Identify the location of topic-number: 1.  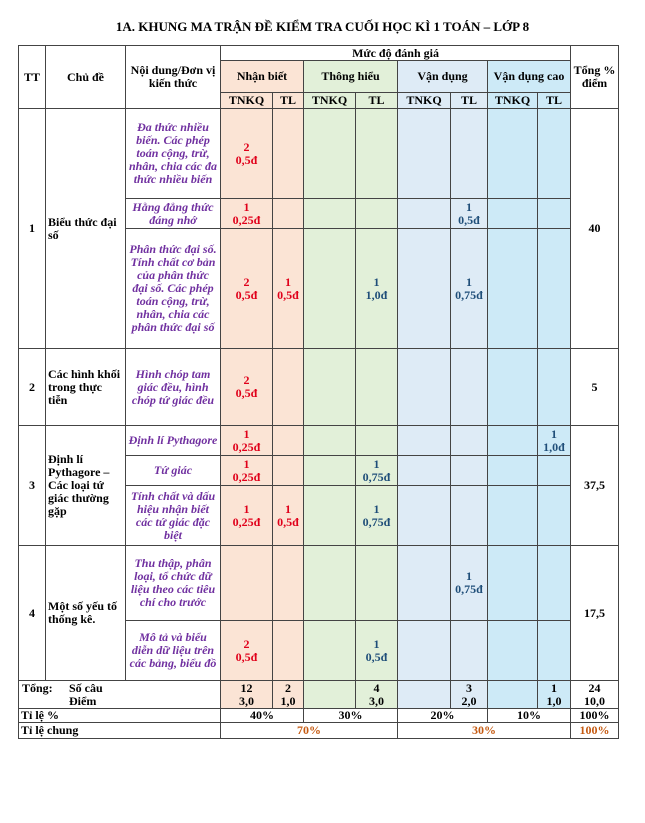
(32, 228).